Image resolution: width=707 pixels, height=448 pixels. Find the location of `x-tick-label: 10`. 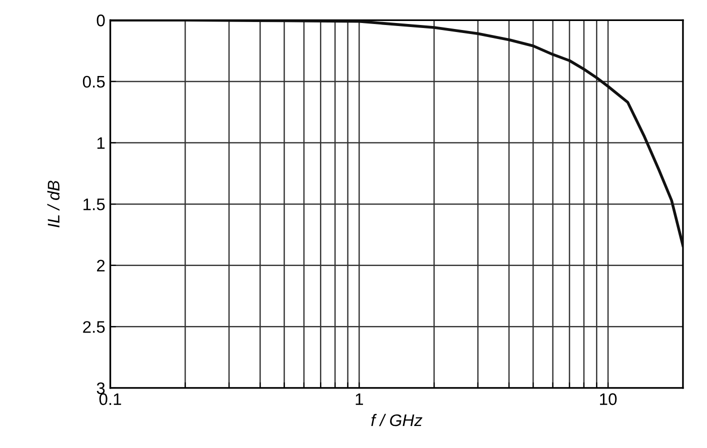

x-tick-label: 10 is located at coordinates (608, 399).